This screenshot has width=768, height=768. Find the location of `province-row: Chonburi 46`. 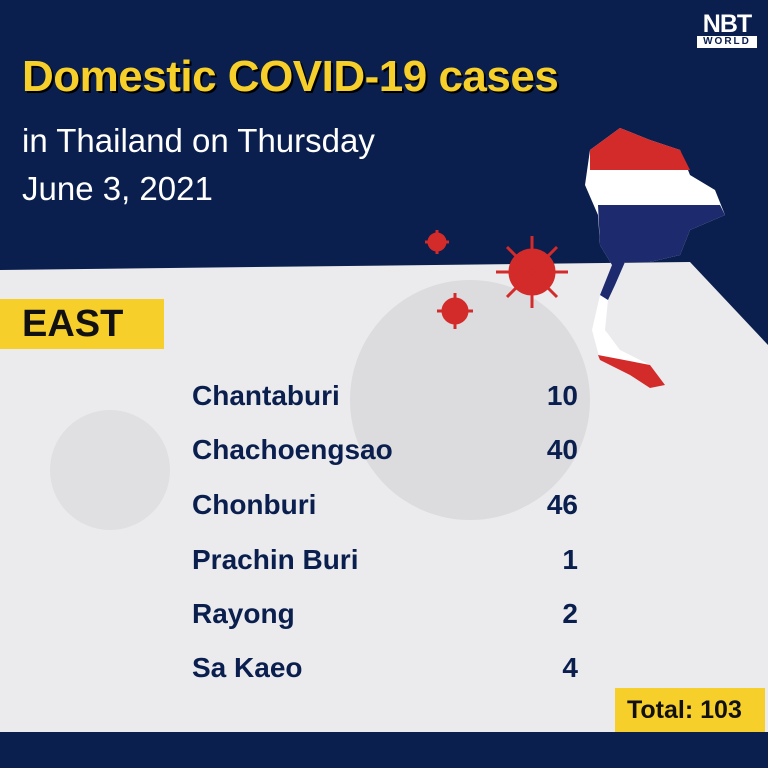

province-row: Chonburi 46 is located at coordinates (385, 504).